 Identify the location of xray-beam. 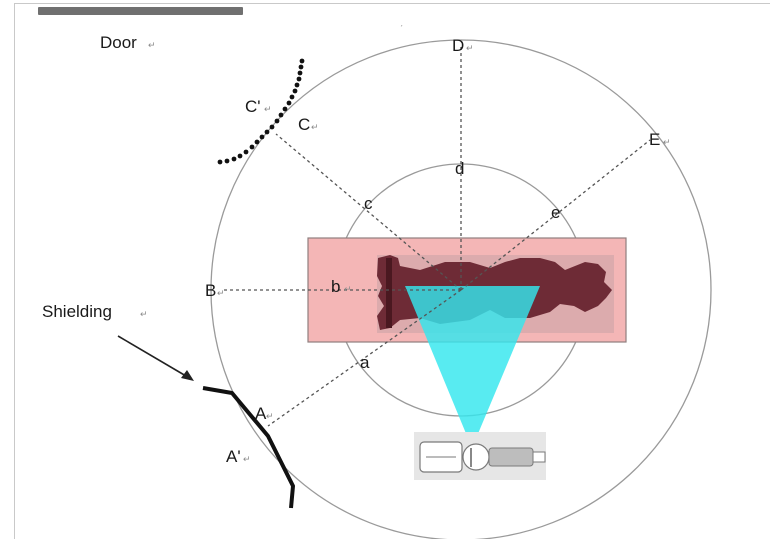
(472, 367).